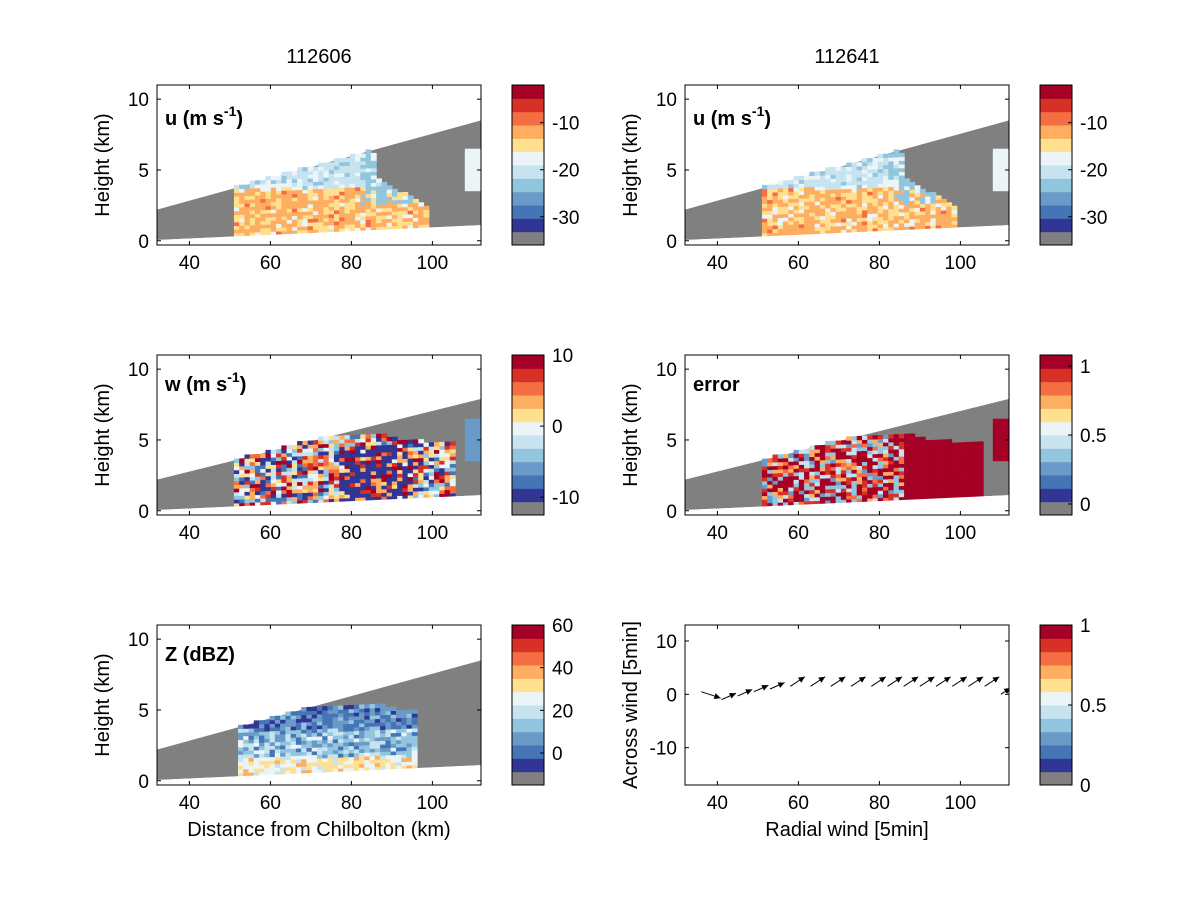 This screenshot has width=1200, height=900. I want to click on wind-arrow-head, so click(947, 679).